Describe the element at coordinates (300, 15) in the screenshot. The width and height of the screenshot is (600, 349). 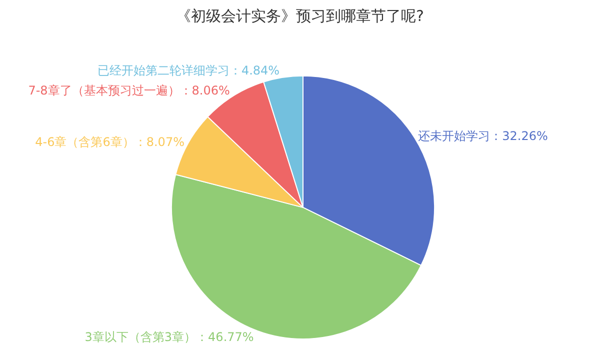
I see `chart-title: 《初级会计实务》预习到哪章节了呢?` at that location.